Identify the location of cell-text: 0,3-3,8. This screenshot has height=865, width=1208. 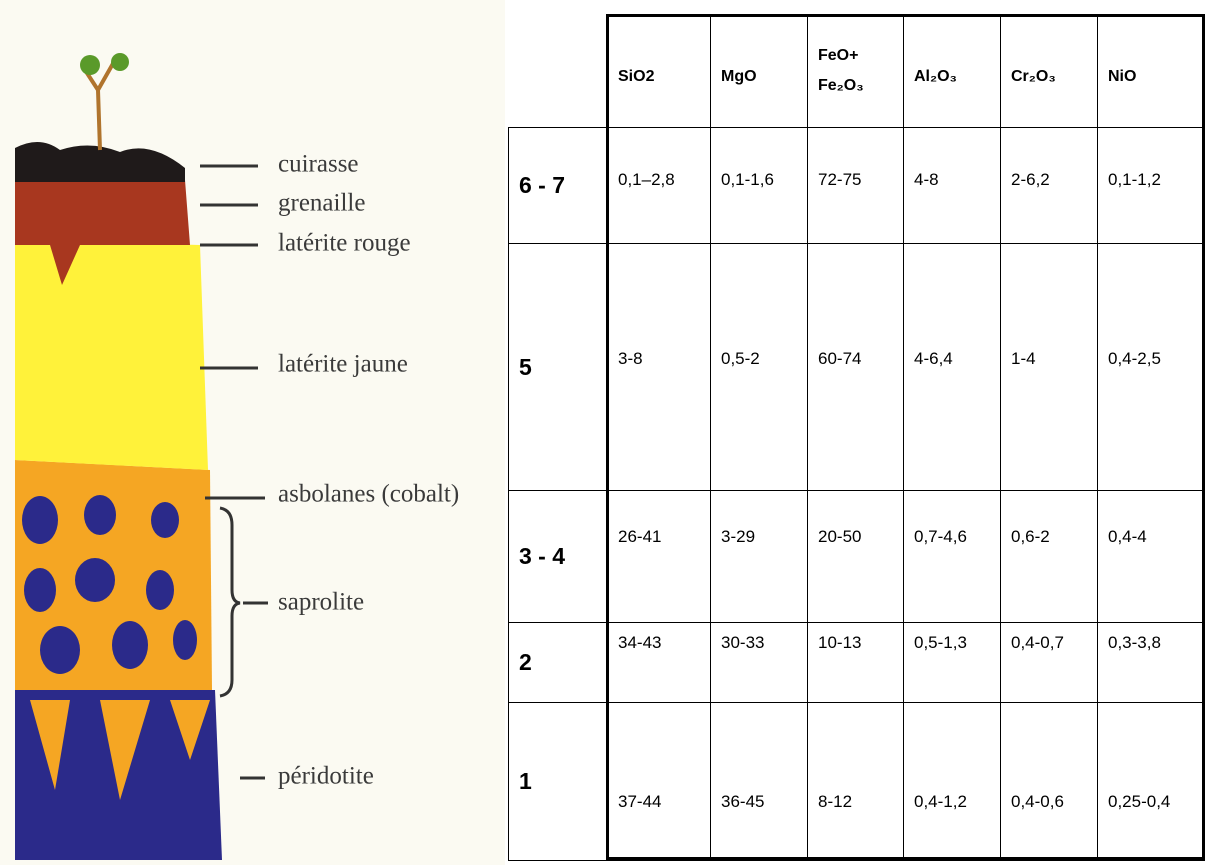
(1134, 642).